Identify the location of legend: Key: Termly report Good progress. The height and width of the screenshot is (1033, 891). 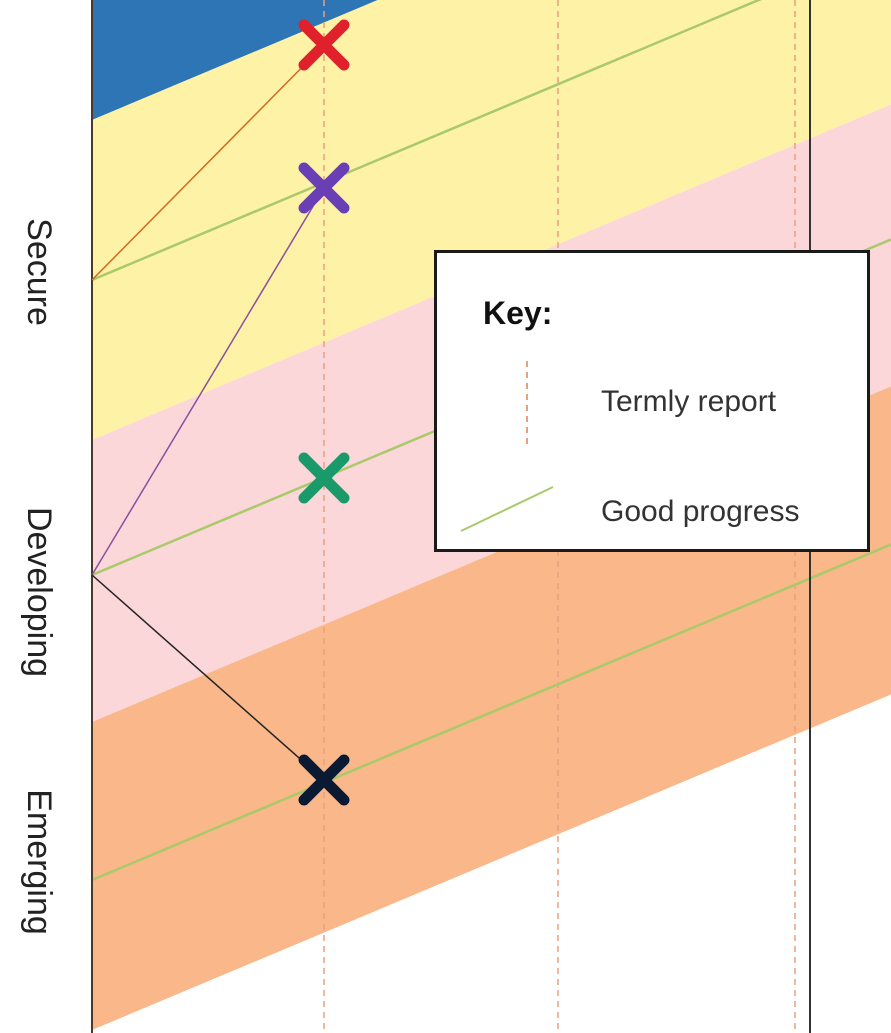
(652, 401).